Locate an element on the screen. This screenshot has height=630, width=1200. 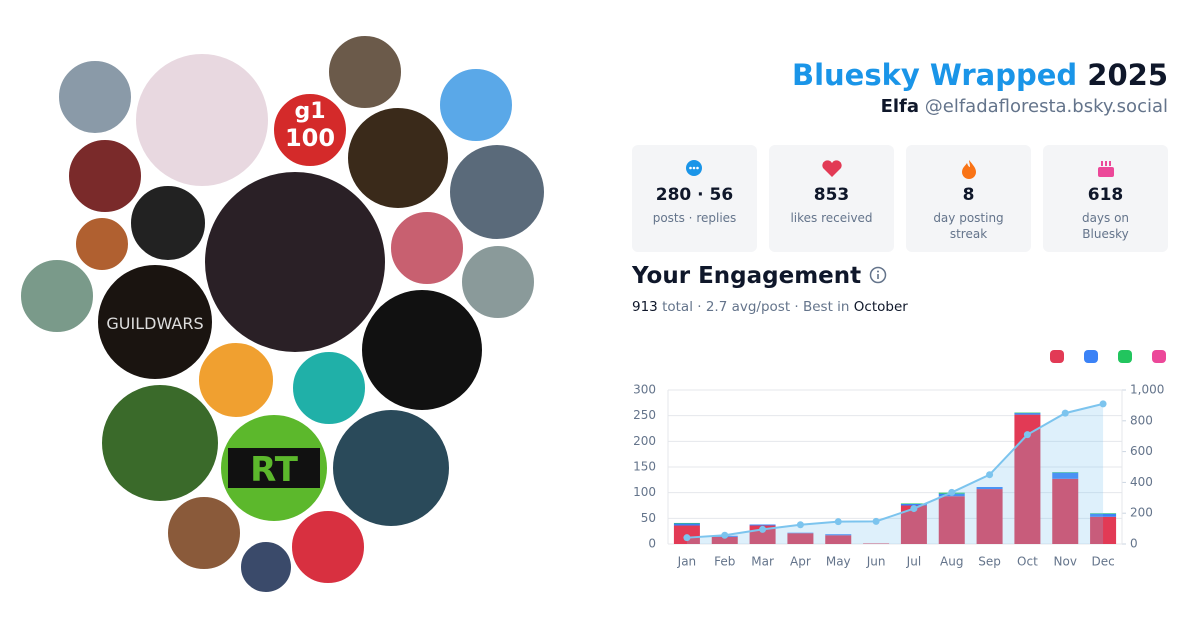
avatar-text: RT is located at coordinates (274, 470).